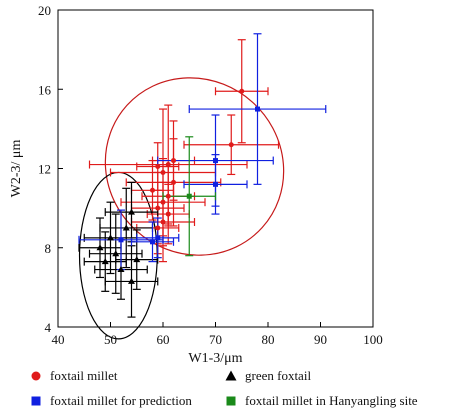 The image size is (473, 419). Describe the element at coordinates (268, 339) in the screenshot. I see `x-tick-label: 80` at that location.